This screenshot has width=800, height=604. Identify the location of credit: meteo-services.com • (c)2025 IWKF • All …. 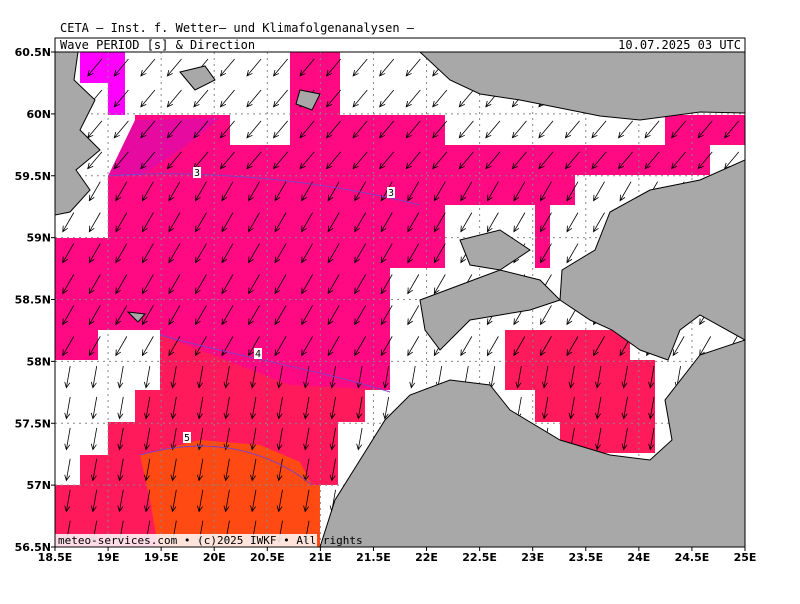
(210, 540).